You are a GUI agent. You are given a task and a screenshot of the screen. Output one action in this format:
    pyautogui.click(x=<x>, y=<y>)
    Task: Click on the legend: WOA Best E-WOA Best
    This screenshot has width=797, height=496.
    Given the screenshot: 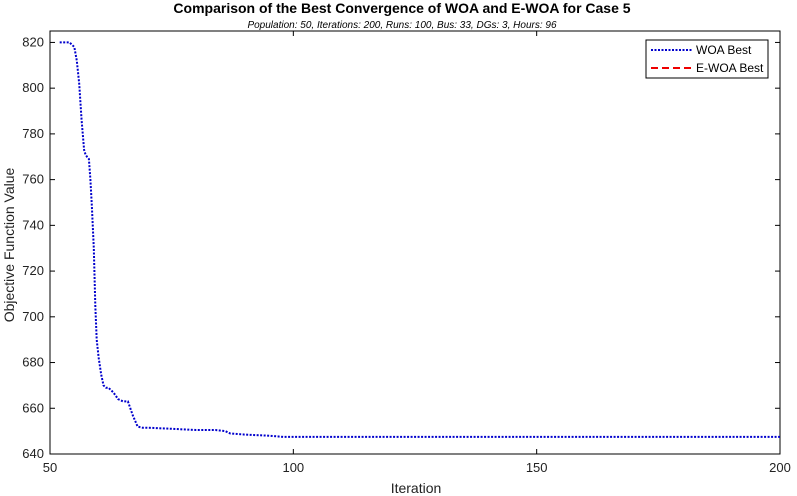 What is the action you would take?
    pyautogui.click(x=707, y=59)
    